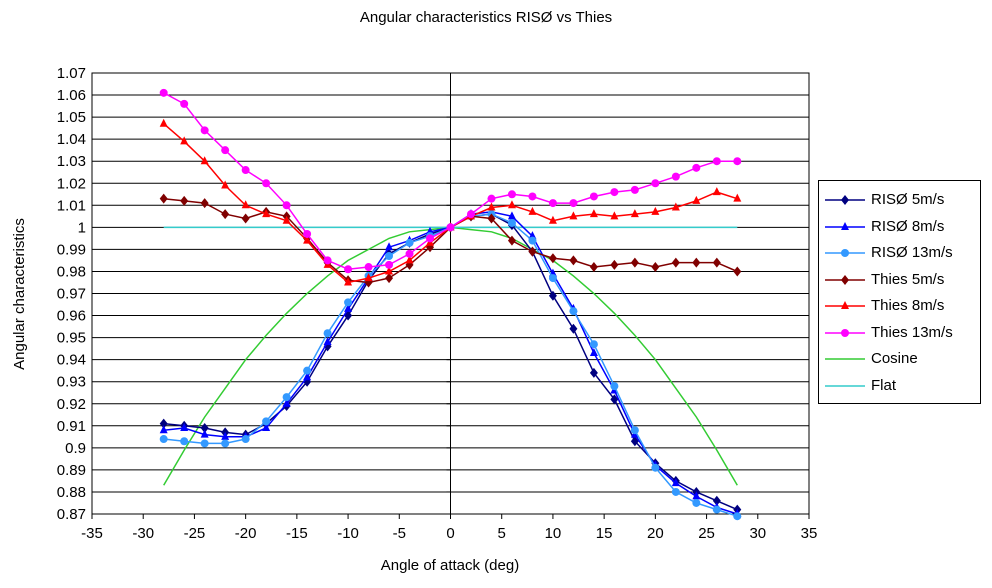  Describe the element at coordinates (71, 338) in the screenshot. I see `y-tick-label: 0.95` at that location.